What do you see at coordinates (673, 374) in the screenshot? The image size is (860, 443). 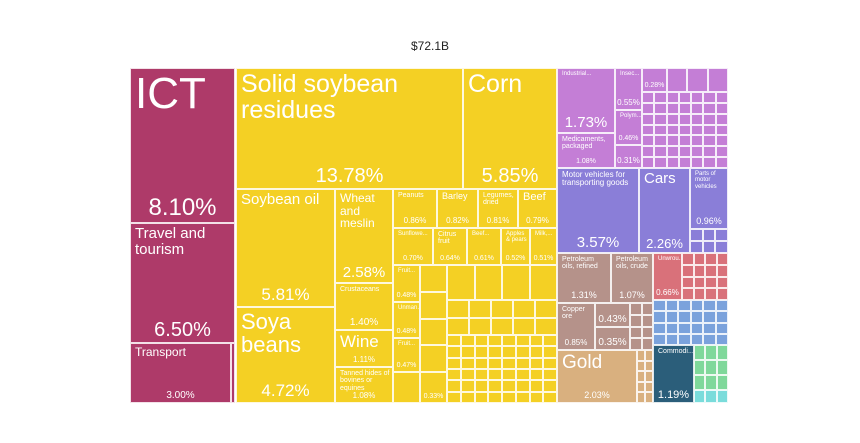 I see `treemap-cell: Commodi... 1.19%` at bounding box center [673, 374].